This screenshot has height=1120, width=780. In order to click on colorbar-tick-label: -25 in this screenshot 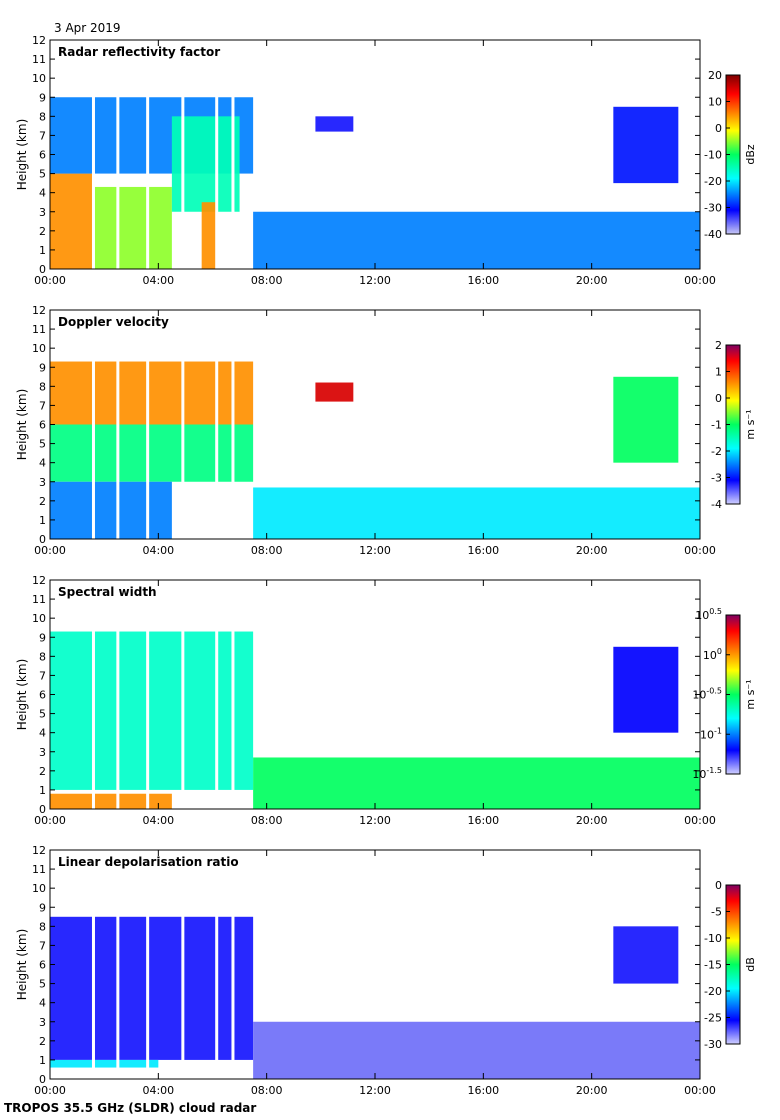, I will do `click(713, 1018)`.